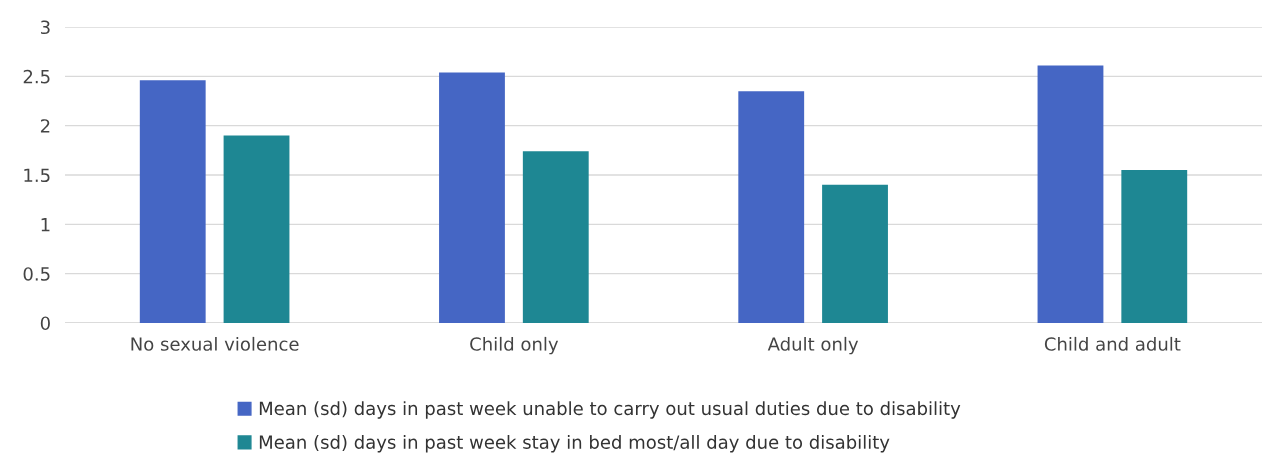 The width and height of the screenshot is (1269, 462). What do you see at coordinates (45, 27) in the screenshot?
I see `y-tick-label: 3` at bounding box center [45, 27].